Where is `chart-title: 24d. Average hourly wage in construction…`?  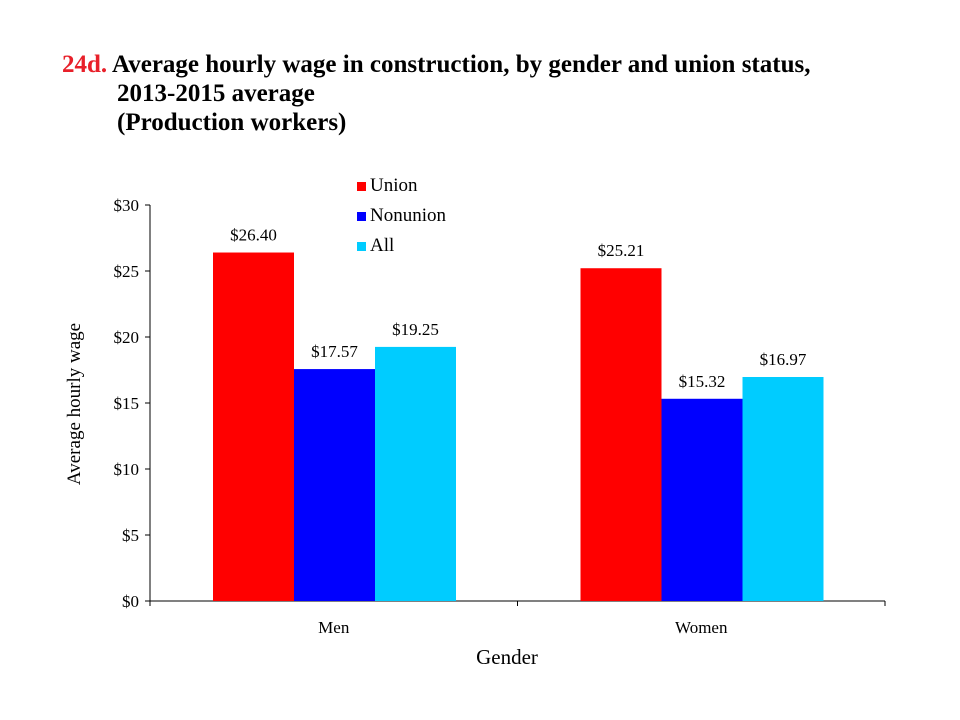
chart-title: 24d. Average hourly wage in construction… is located at coordinates (492, 93).